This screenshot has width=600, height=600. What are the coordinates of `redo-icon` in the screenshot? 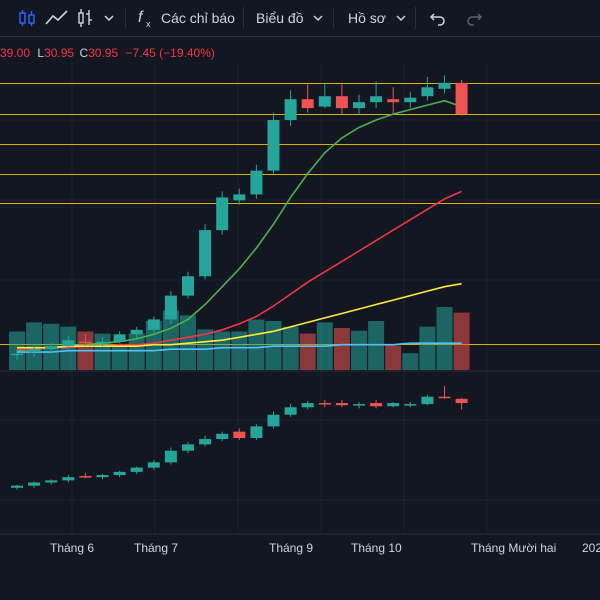 It's located at (475, 19).